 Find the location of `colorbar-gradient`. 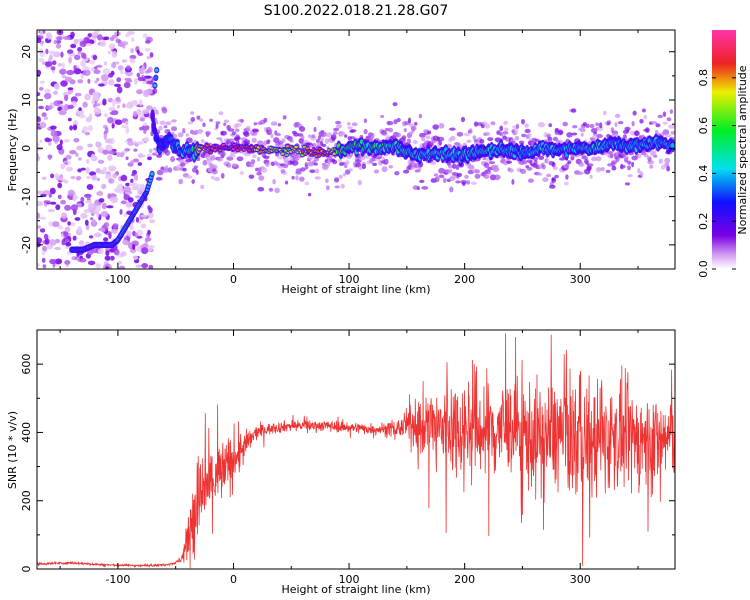

colorbar-gradient is located at coordinates (724, 149).